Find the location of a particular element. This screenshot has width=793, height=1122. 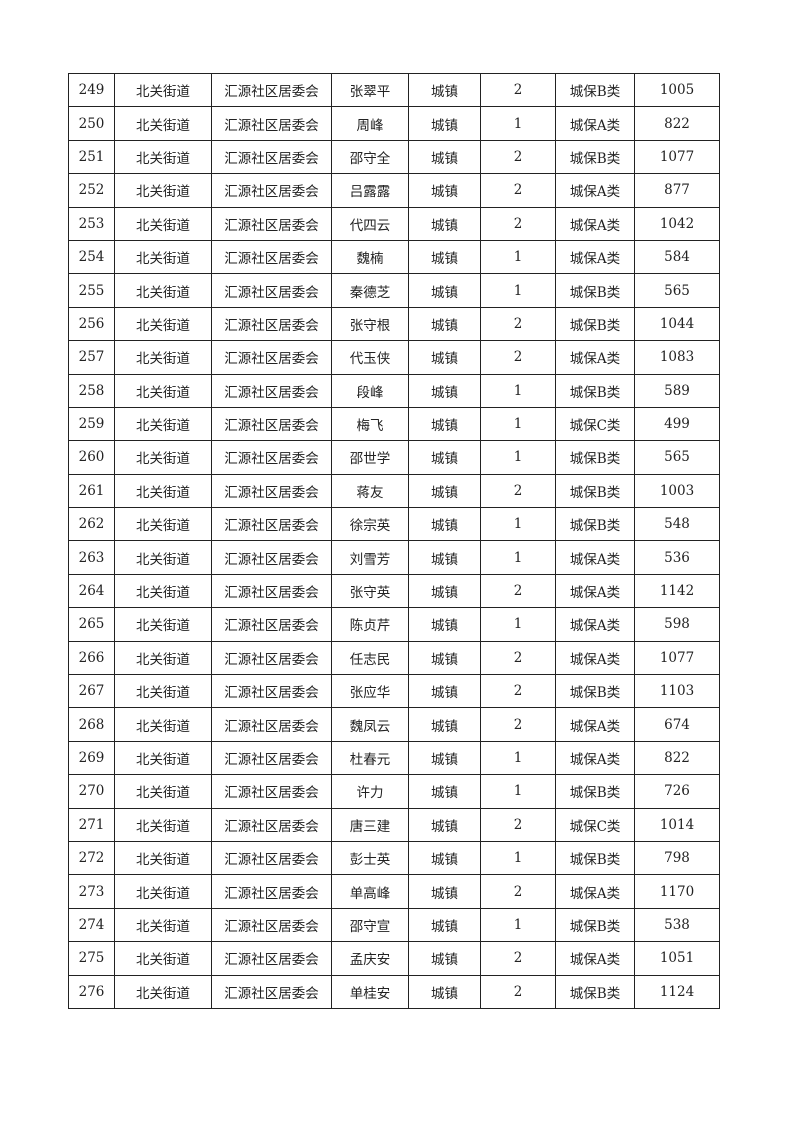

cell-name: 魏楠 is located at coordinates (370, 257).